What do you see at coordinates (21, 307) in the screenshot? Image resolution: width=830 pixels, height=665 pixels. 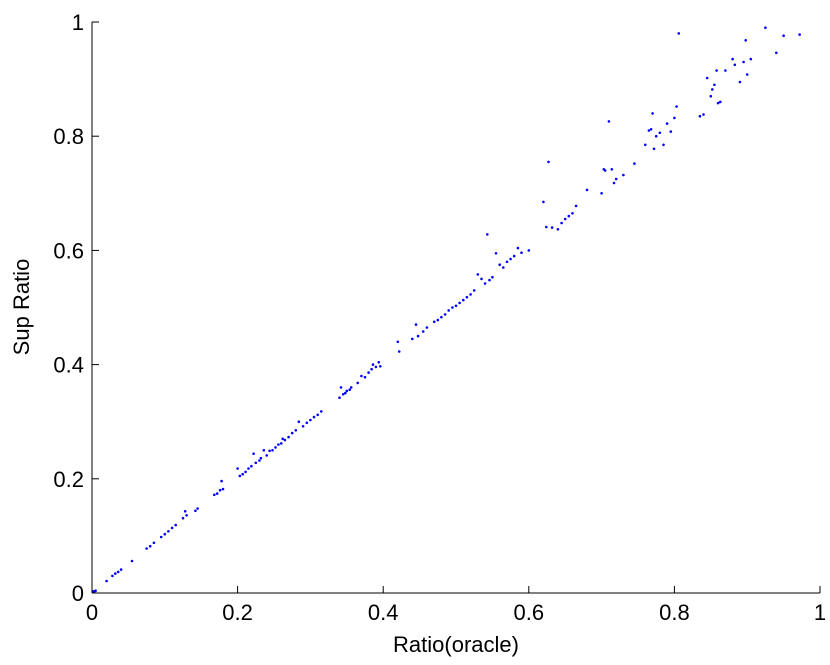 I see `y-axis-label: Sup Ratio` at bounding box center [21, 307].